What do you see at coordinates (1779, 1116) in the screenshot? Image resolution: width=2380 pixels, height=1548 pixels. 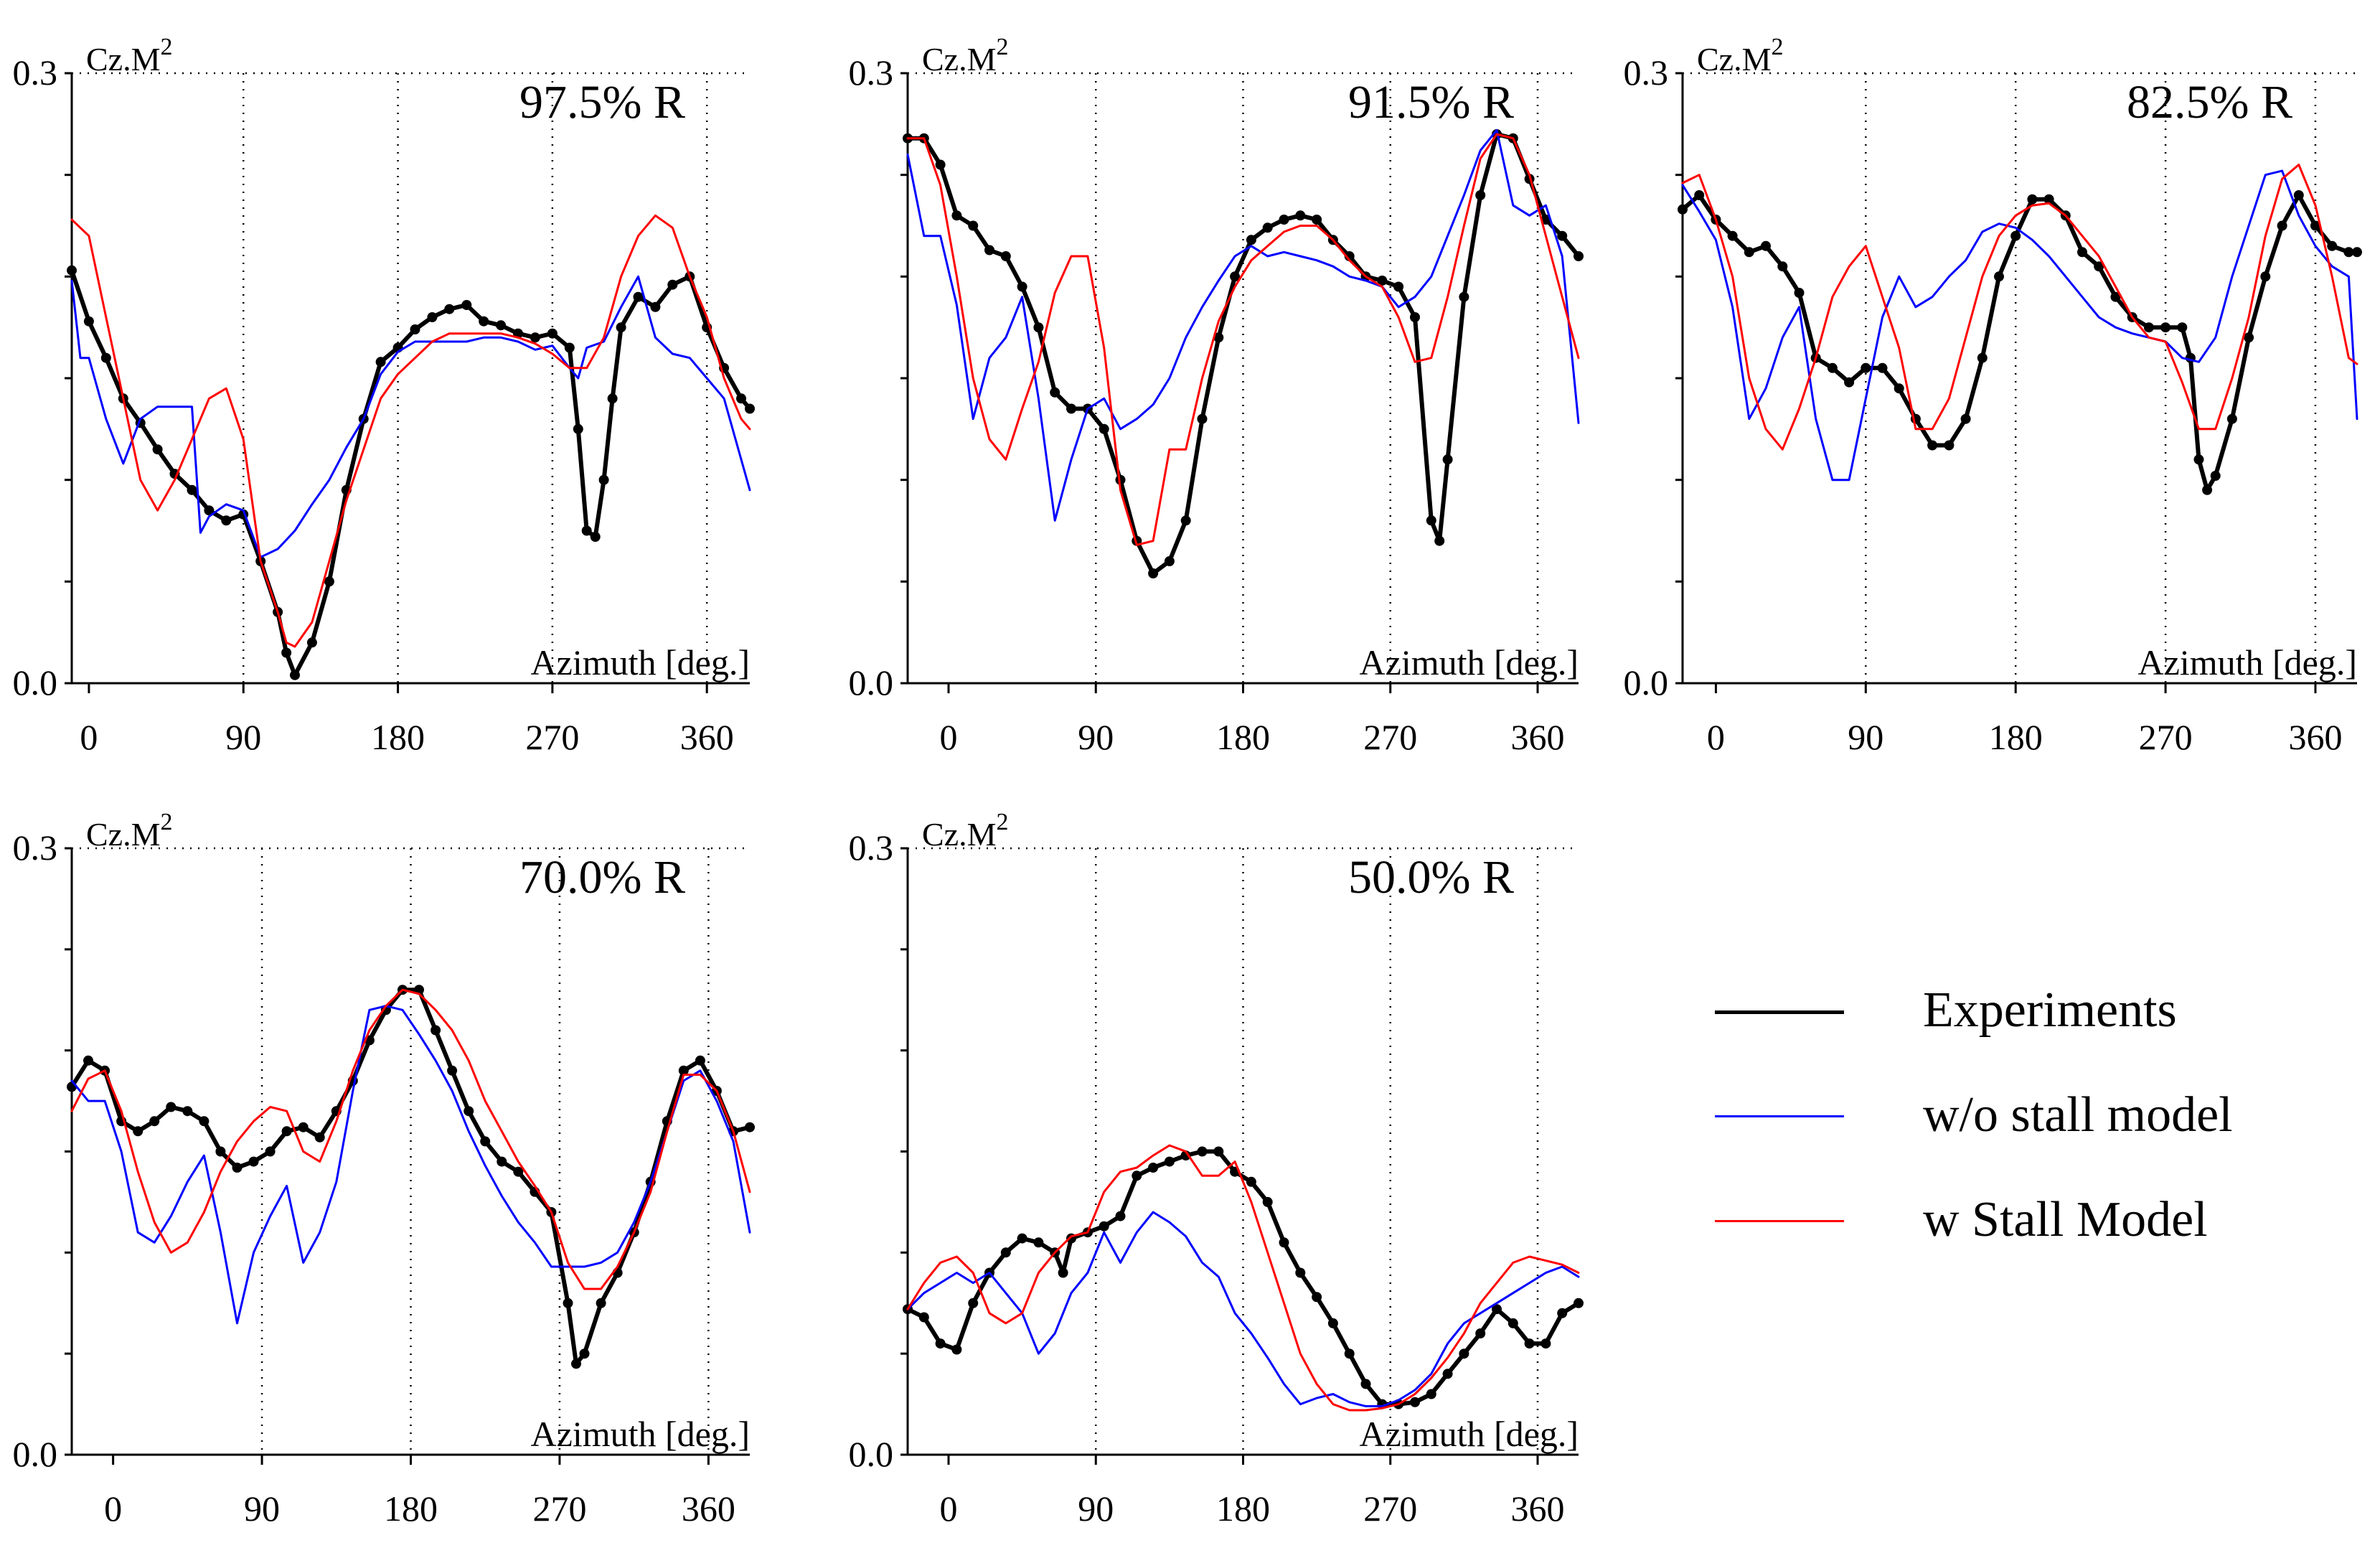 I see `legend-line-no-stall-model` at bounding box center [1779, 1116].